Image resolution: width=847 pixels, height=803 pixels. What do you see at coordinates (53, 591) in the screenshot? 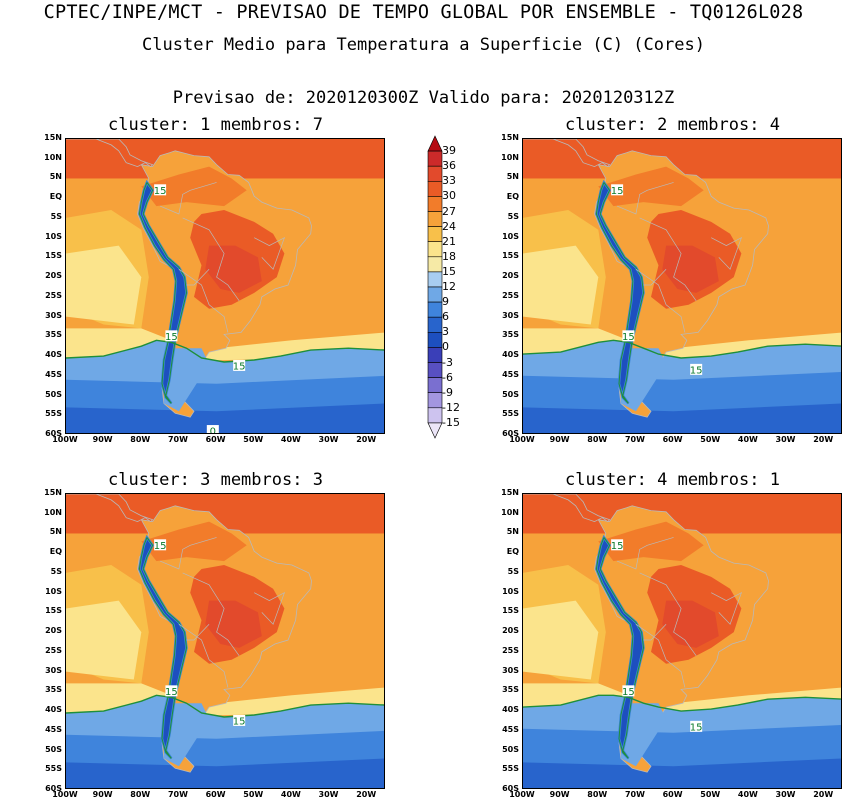
I see `lat-tick-label: 10S` at bounding box center [53, 591].